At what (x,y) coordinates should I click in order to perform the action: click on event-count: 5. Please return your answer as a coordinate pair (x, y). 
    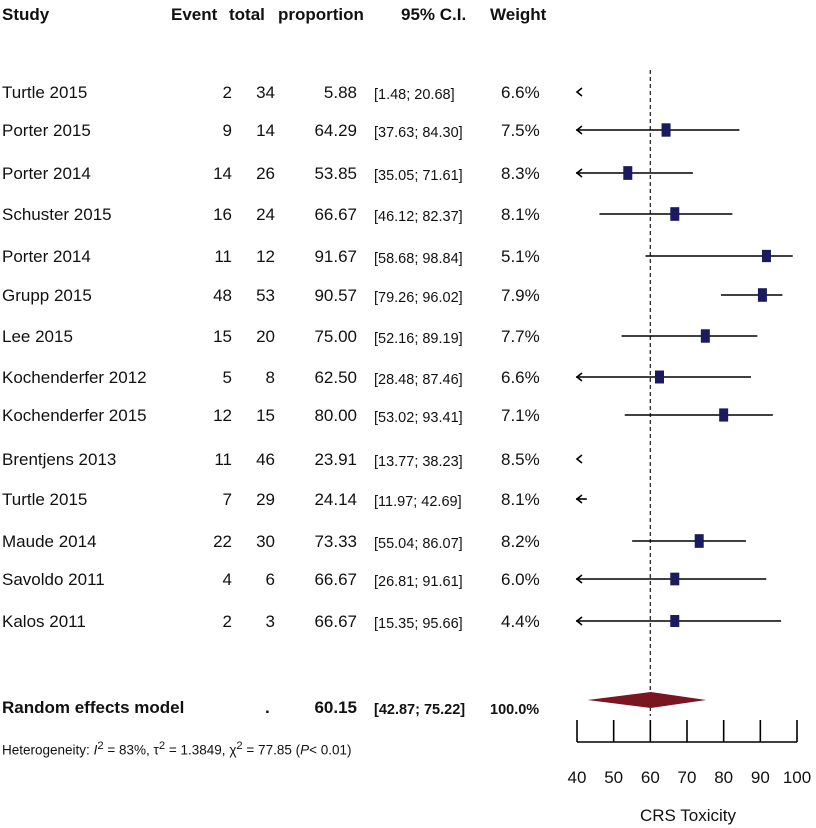
    Looking at the image, I should click on (227, 377).